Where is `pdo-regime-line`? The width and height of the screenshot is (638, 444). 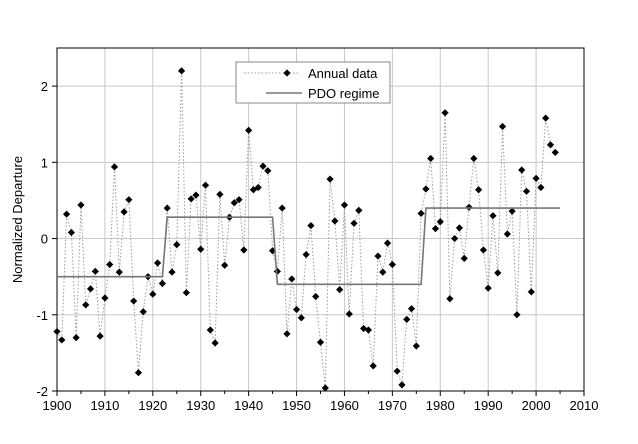 pdo-regime-line is located at coordinates (308, 246).